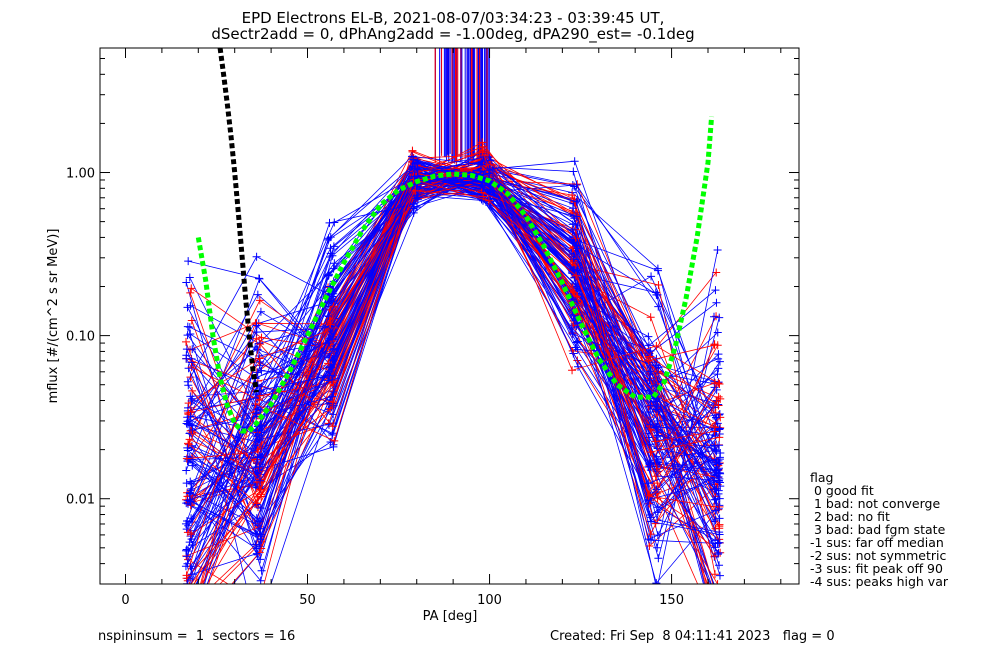 The height and width of the screenshot is (650, 1000). Describe the element at coordinates (80, 500) in the screenshot. I see `y-tick-label: 0.01` at that location.